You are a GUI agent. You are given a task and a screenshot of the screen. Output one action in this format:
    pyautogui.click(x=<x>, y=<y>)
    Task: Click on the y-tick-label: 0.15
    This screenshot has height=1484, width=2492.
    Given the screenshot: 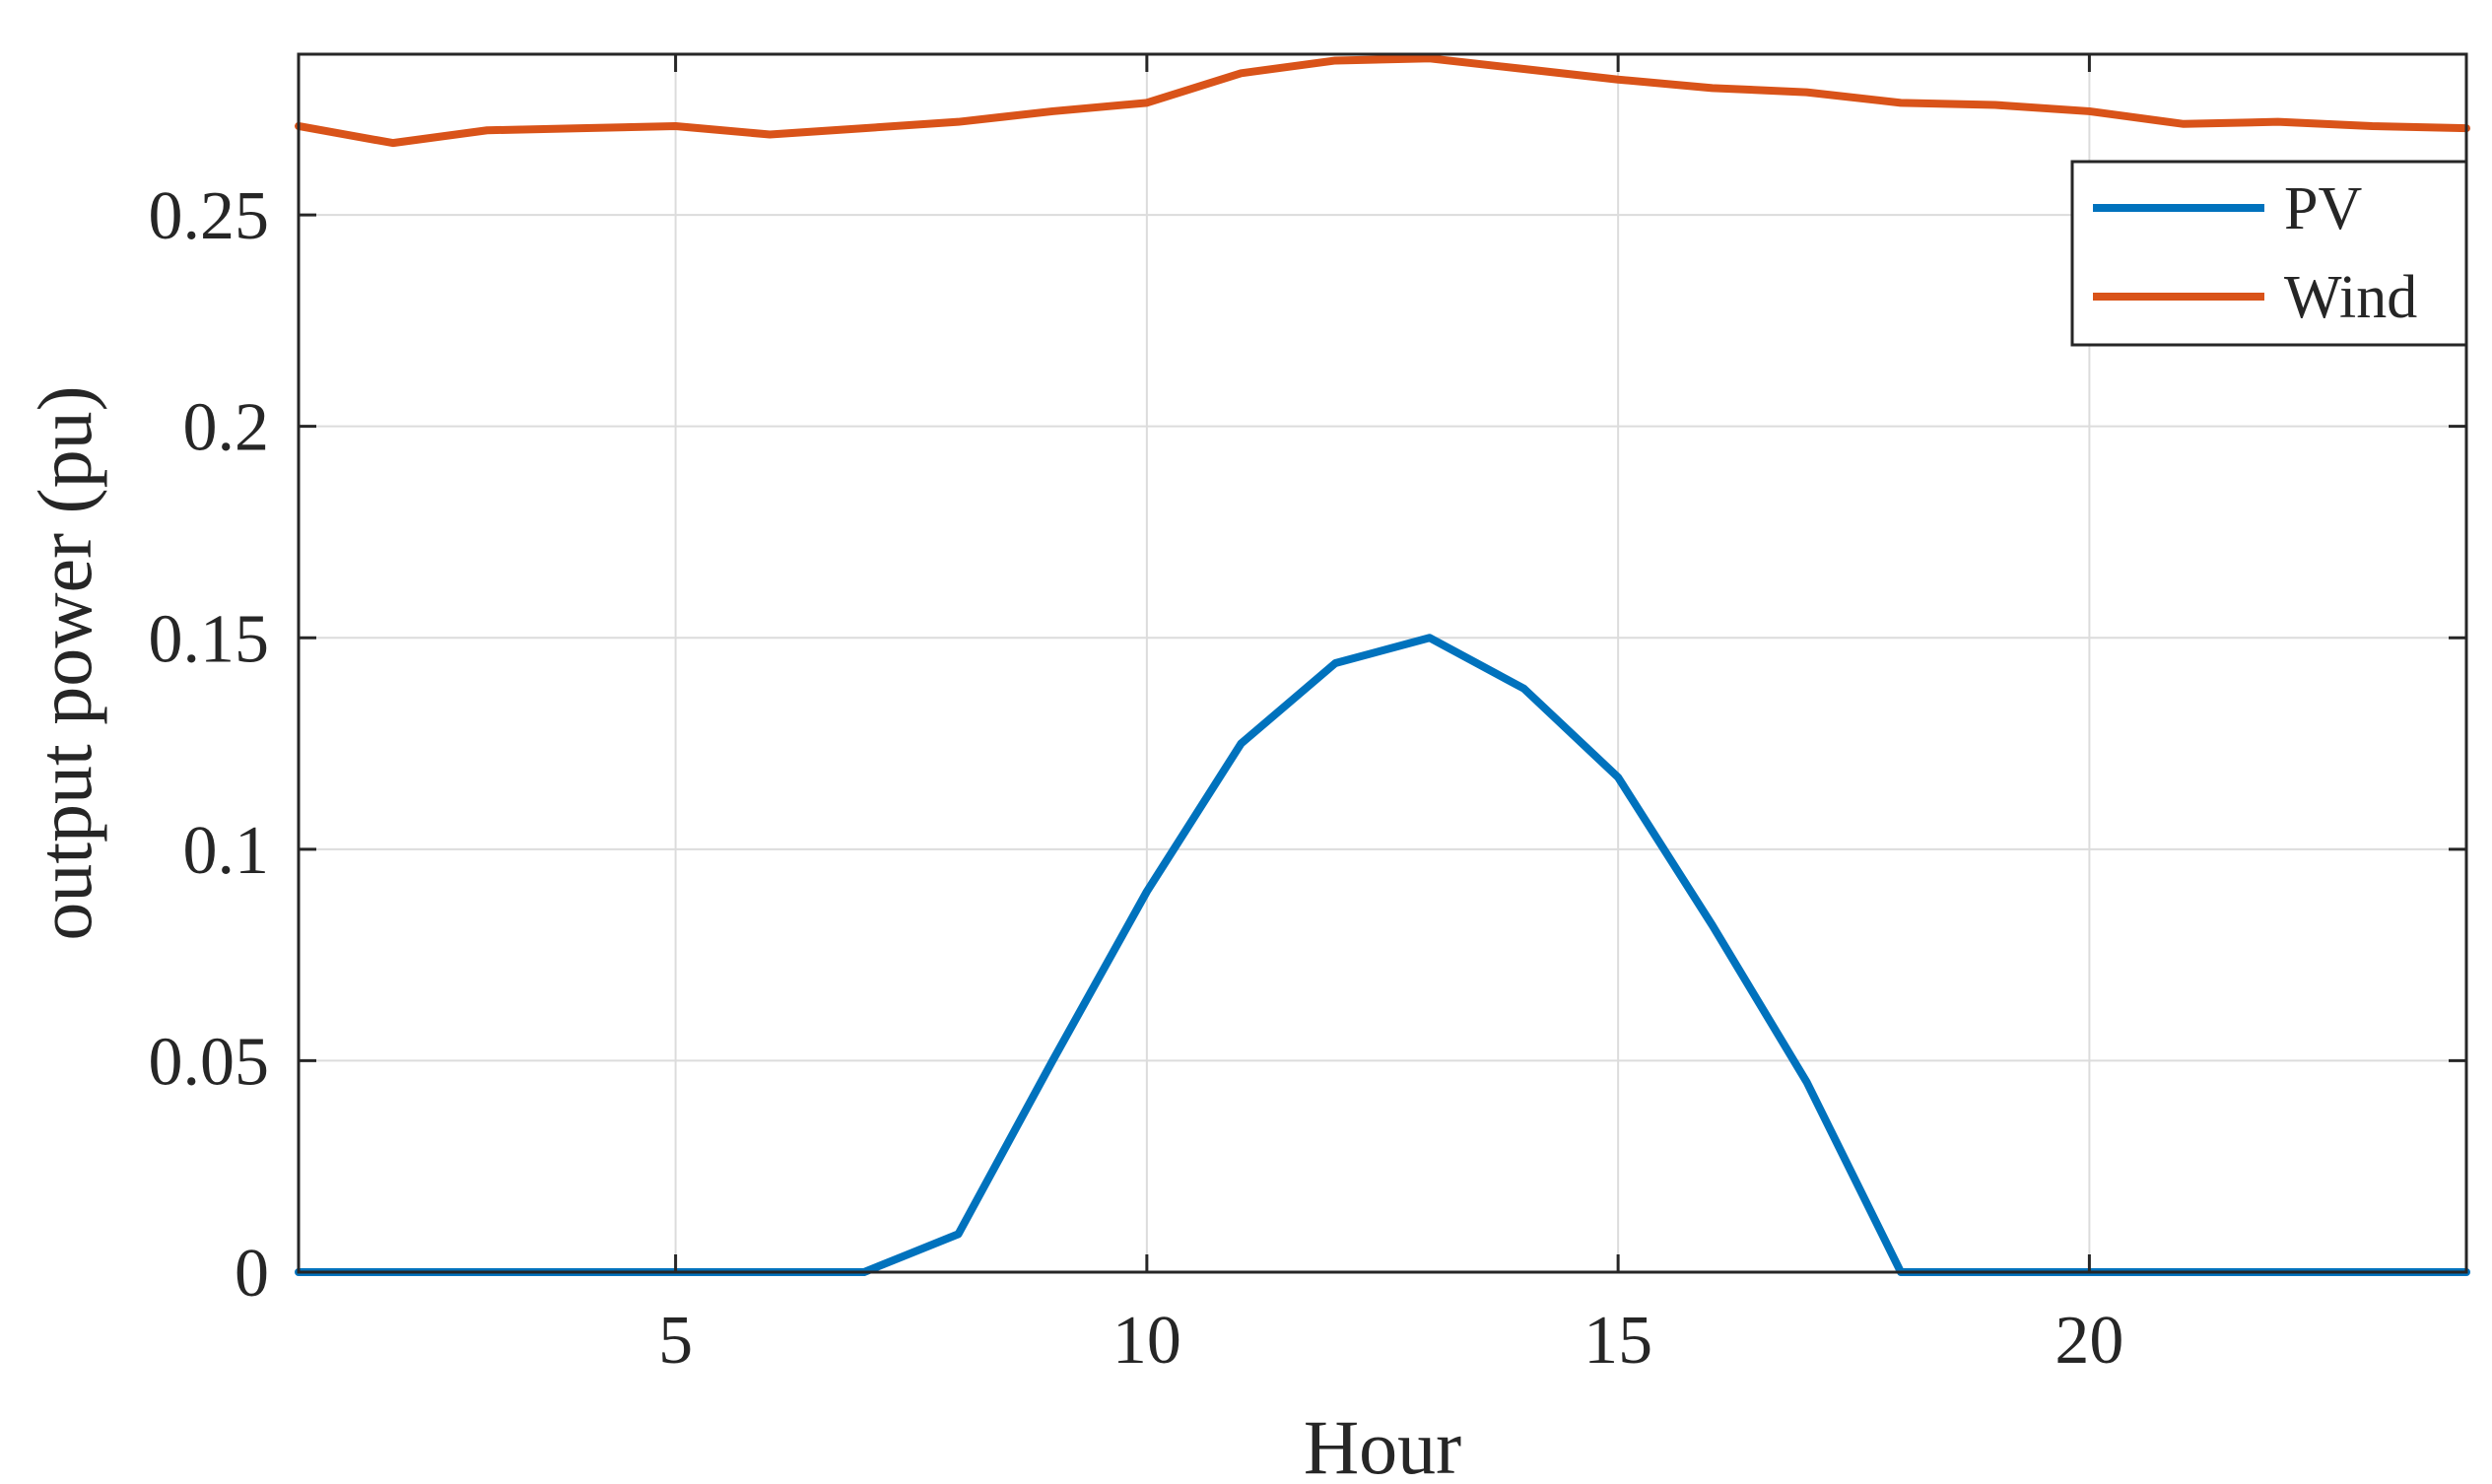 What is the action you would take?
    pyautogui.click(x=209, y=639)
    